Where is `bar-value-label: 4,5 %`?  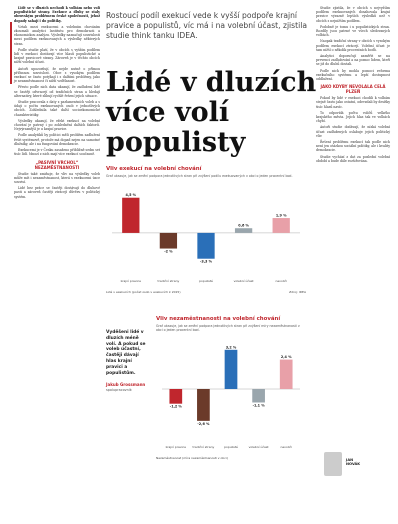 bar-value-label: 4,5 % is located at coordinates (131, 195).